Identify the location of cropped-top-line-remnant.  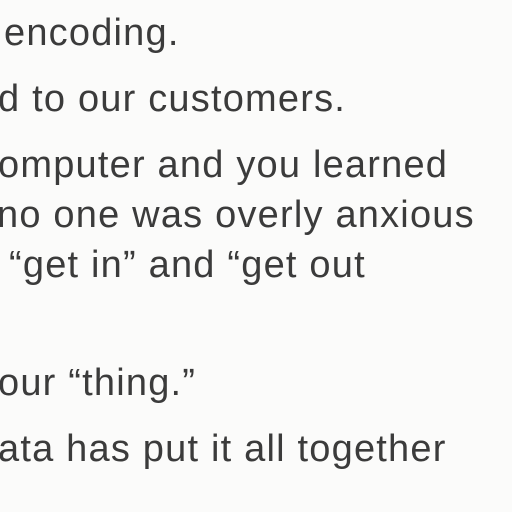
(256, 2).